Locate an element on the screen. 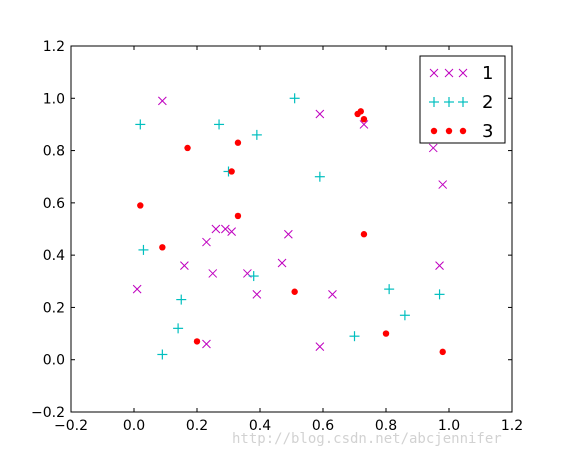 This screenshot has width=568, height=457. watermark-text: http://blog.csdn.net/abcjennifer is located at coordinates (367, 439).